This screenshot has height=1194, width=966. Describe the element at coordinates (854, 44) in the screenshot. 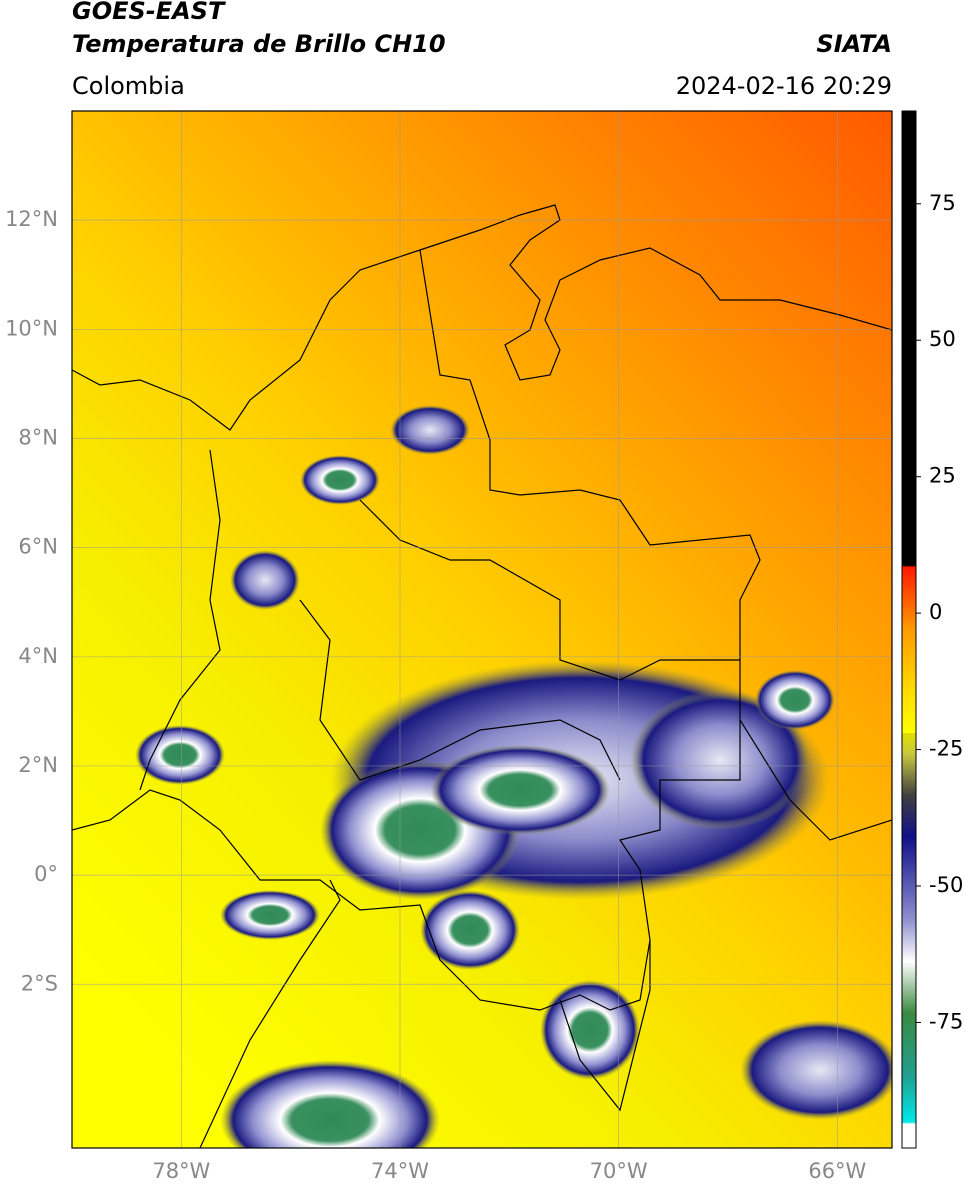

I see `source: SIATA` at that location.